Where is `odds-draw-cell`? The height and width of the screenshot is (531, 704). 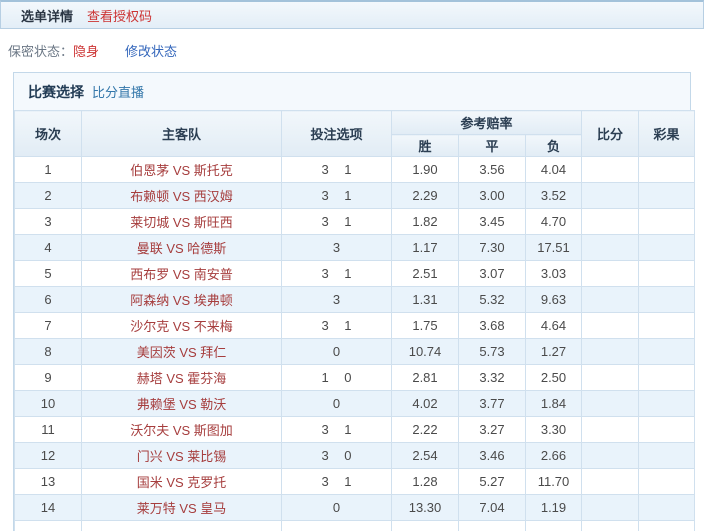 odds-draw-cell is located at coordinates (492, 525).